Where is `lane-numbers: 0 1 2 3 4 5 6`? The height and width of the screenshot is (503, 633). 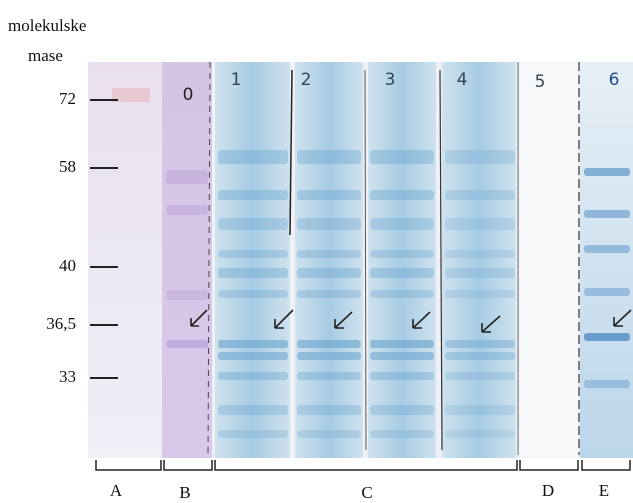 lane-numbers: 0 1 2 3 4 5 6 is located at coordinates (401, 87).